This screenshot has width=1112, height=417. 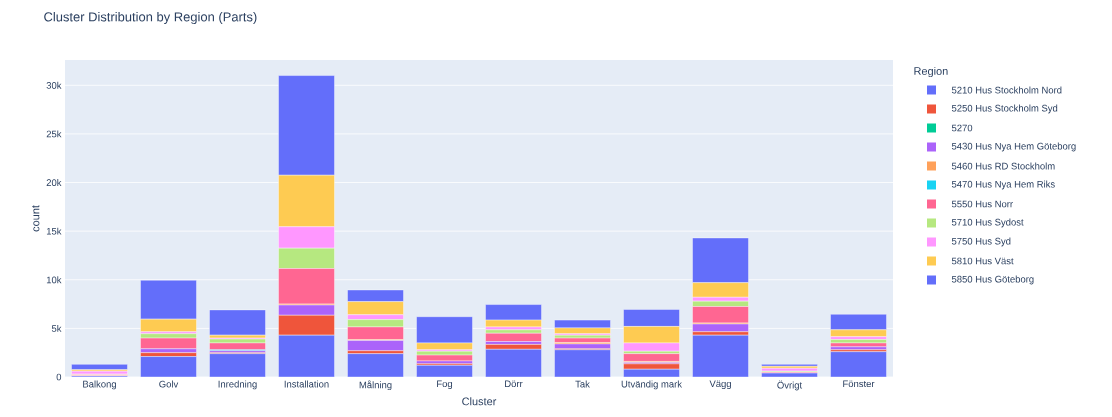 I want to click on chart-title: Cluster Distribution by Region (Parts), so click(x=150, y=18).